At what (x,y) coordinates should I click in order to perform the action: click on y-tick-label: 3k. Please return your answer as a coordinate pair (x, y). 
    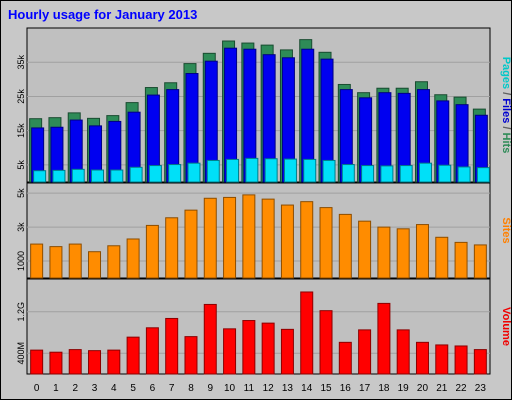
    Looking at the image, I should click on (21, 227).